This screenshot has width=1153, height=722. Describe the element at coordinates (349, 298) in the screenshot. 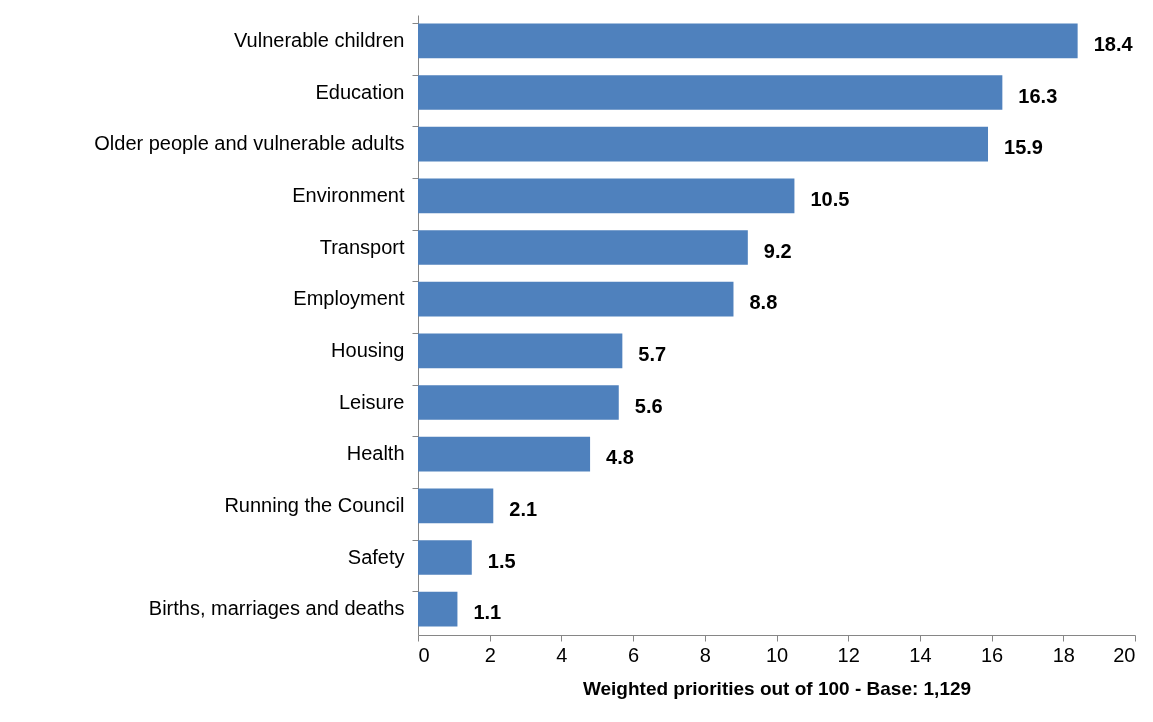

I see `y-tick-label: Employment` at that location.